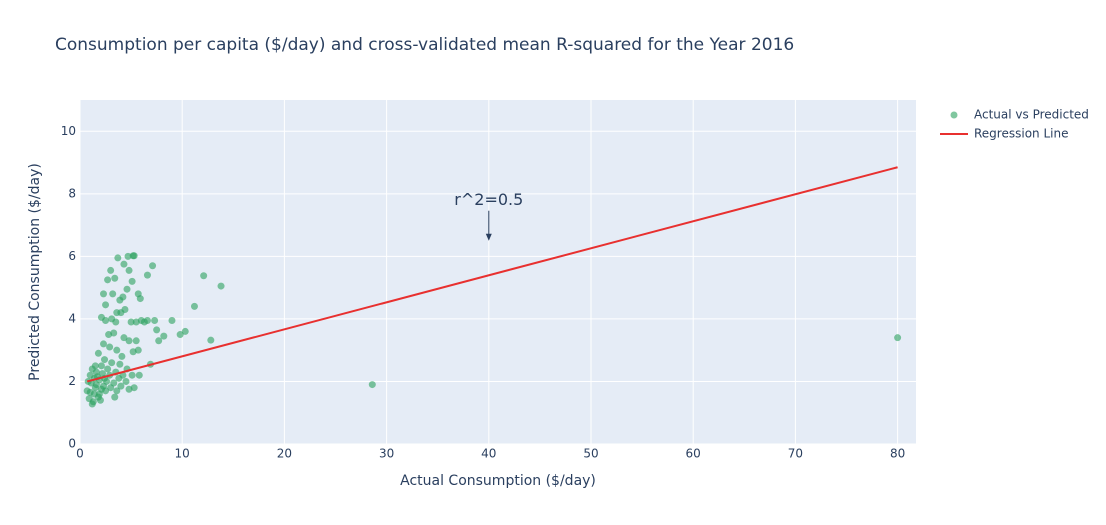 The height and width of the screenshot is (525, 1106). What do you see at coordinates (72, 318) in the screenshot?
I see `y-tick-label: 4` at bounding box center [72, 318].